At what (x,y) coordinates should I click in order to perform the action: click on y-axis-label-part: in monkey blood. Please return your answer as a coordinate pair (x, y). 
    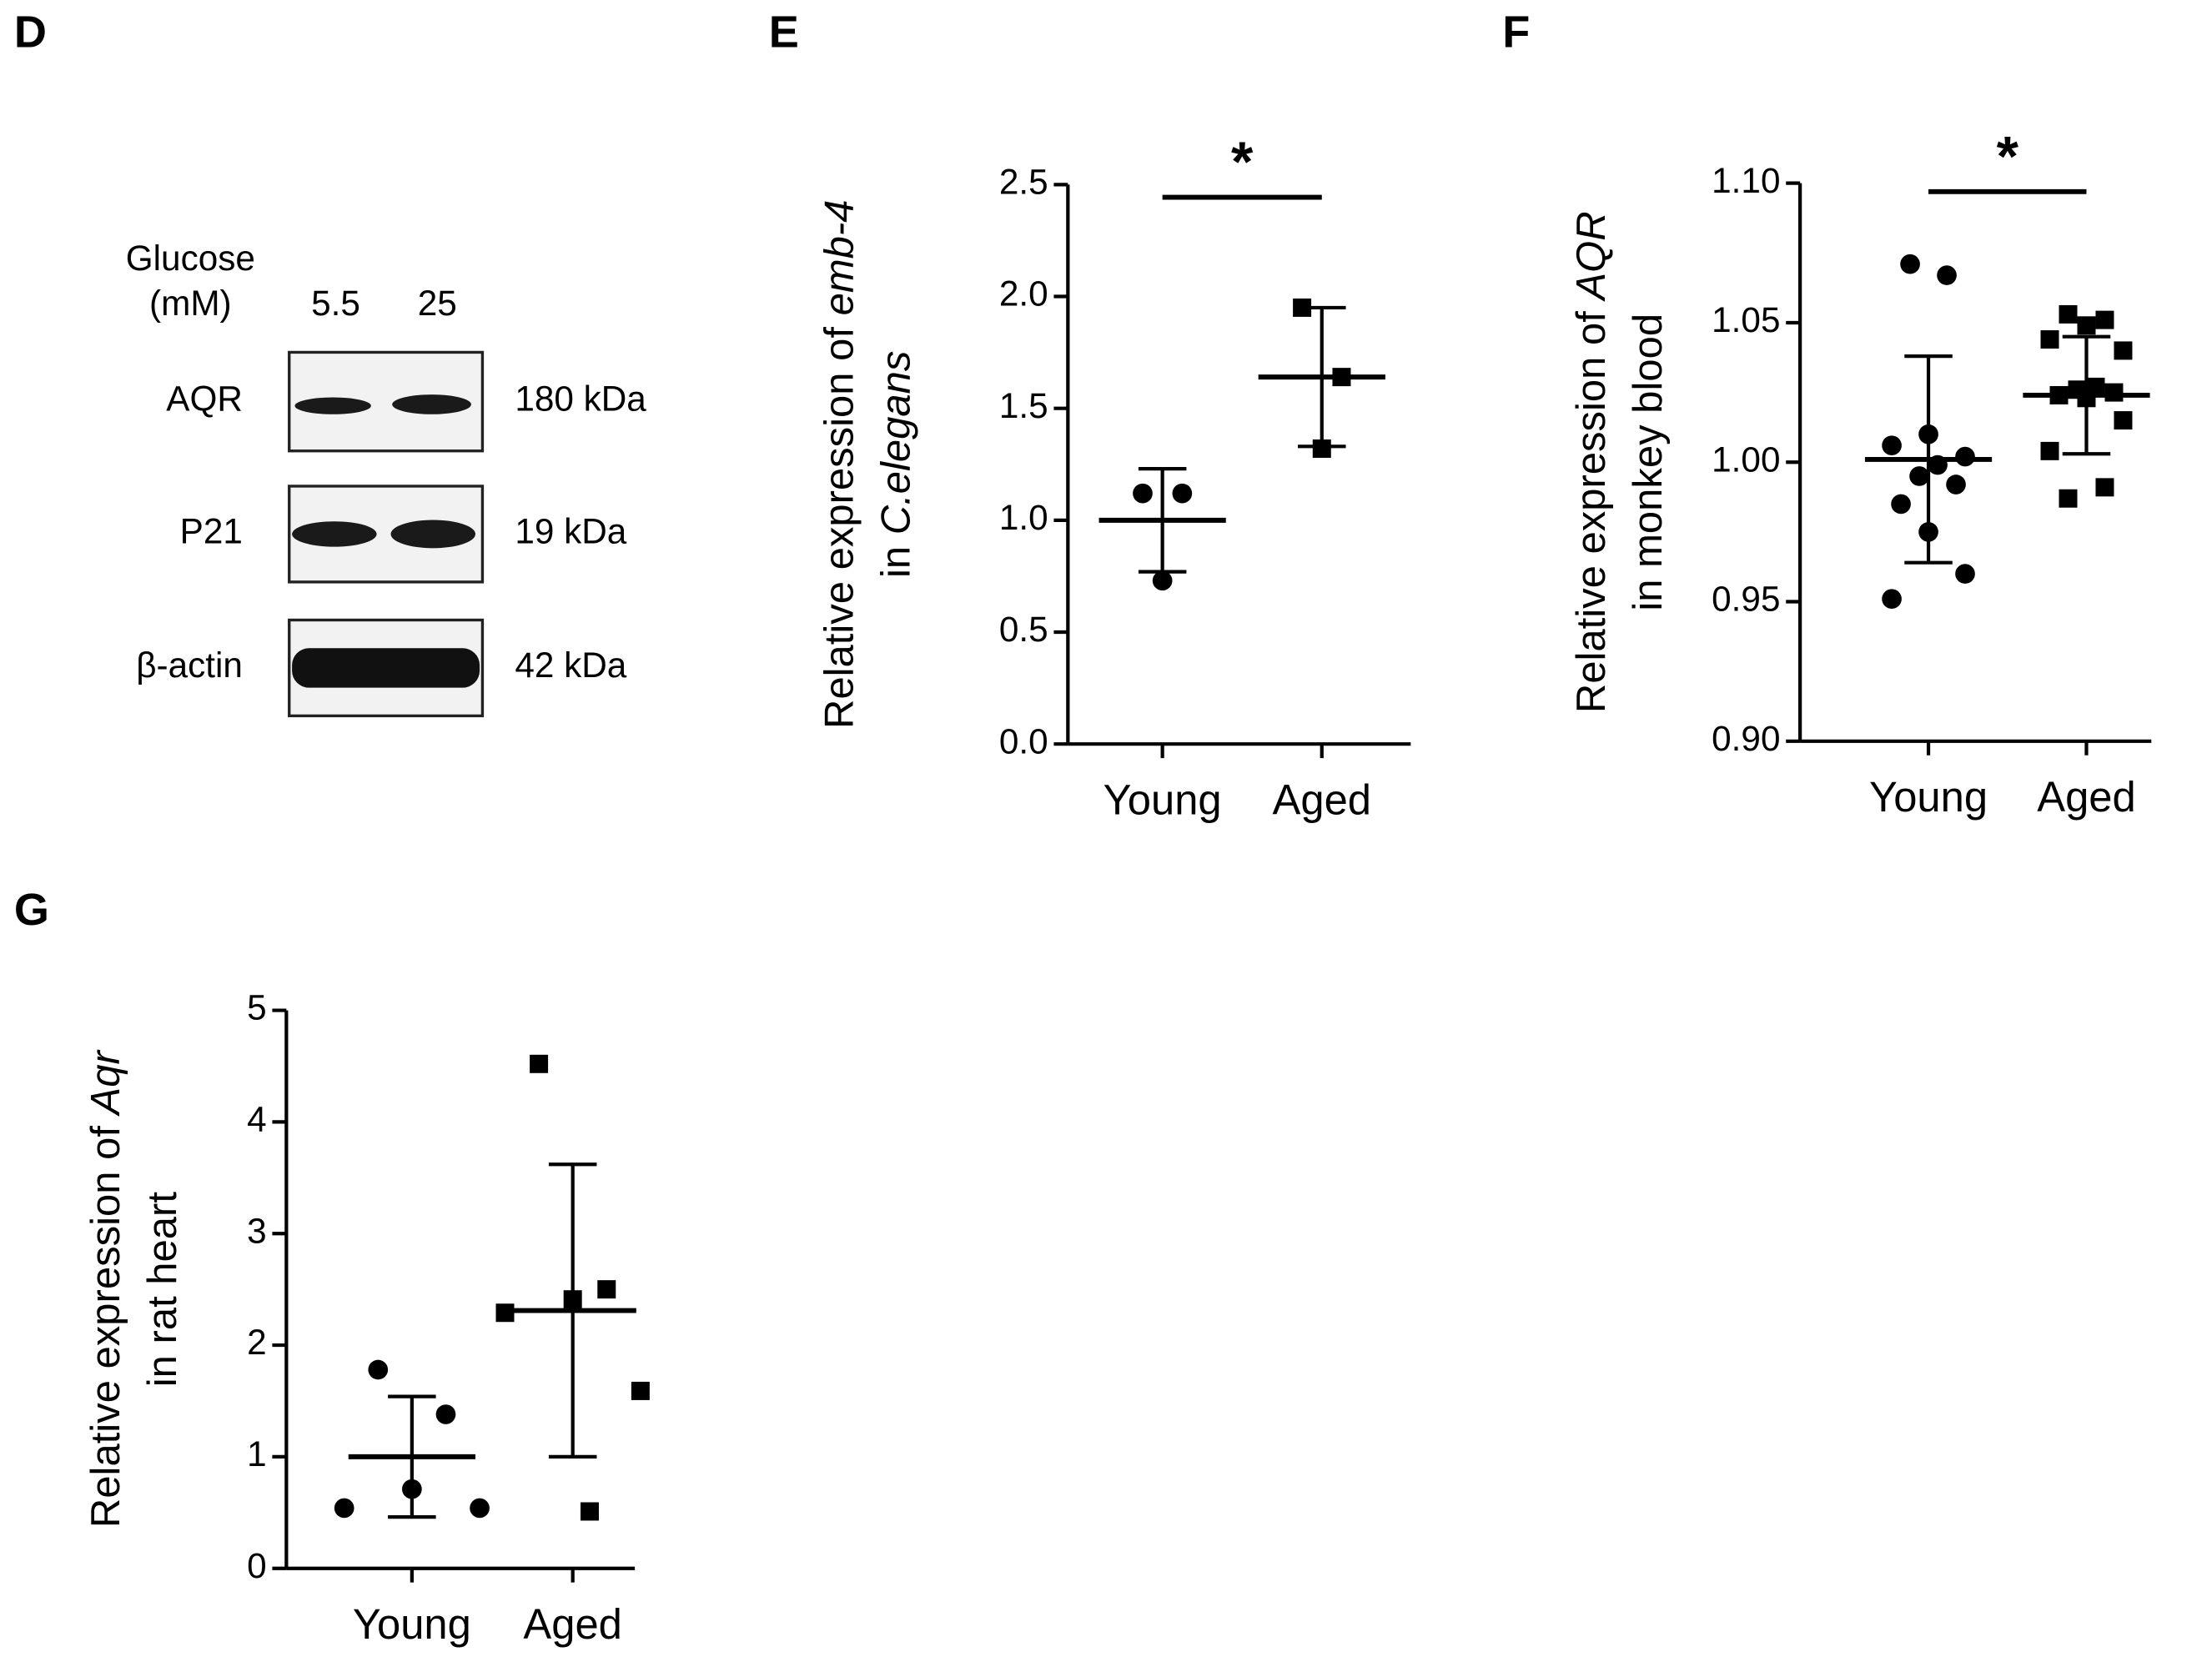
    Looking at the image, I should click on (1649, 462).